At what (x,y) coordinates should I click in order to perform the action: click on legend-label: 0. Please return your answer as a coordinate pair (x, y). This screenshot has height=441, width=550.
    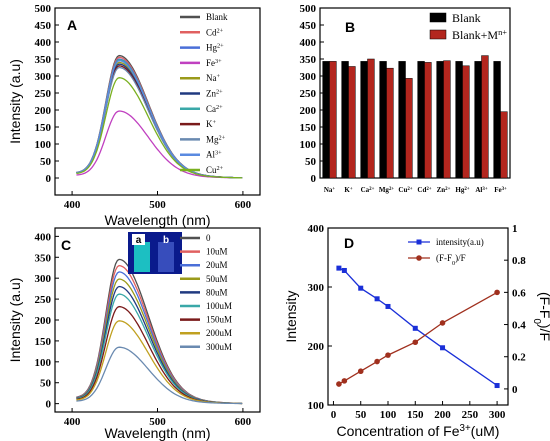
    Looking at the image, I should click on (208, 238).